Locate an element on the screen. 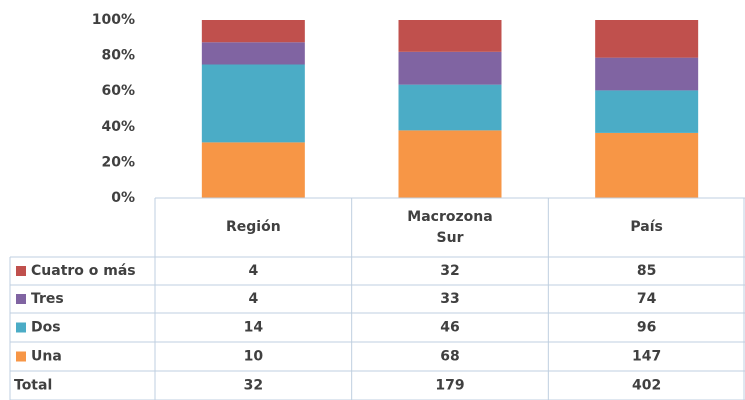 This screenshot has width=745, height=400. category-label: País is located at coordinates (646, 227).